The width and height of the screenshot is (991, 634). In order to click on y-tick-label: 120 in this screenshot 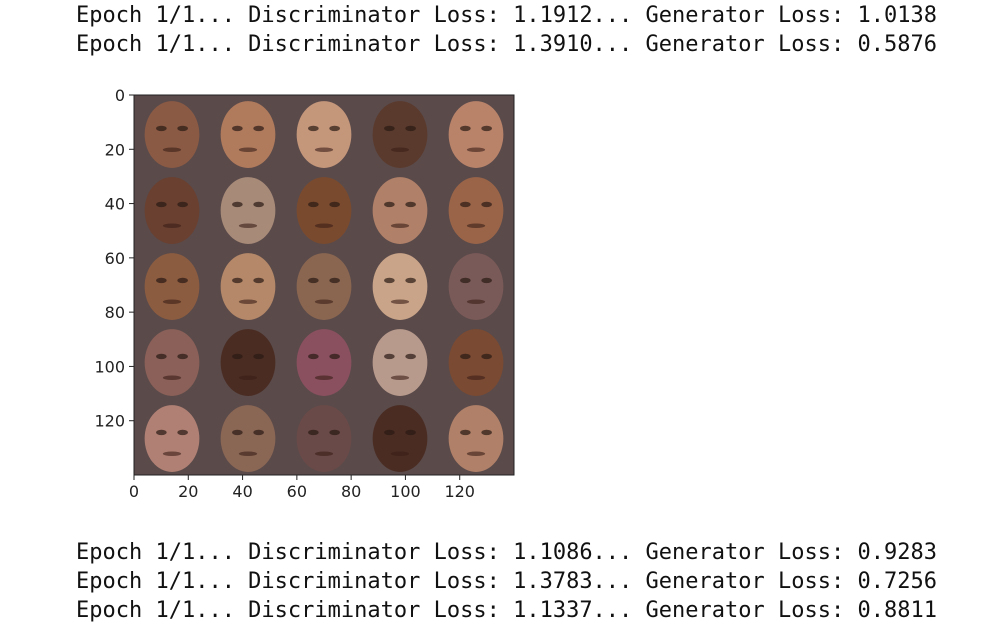, I will do `click(109, 421)`.